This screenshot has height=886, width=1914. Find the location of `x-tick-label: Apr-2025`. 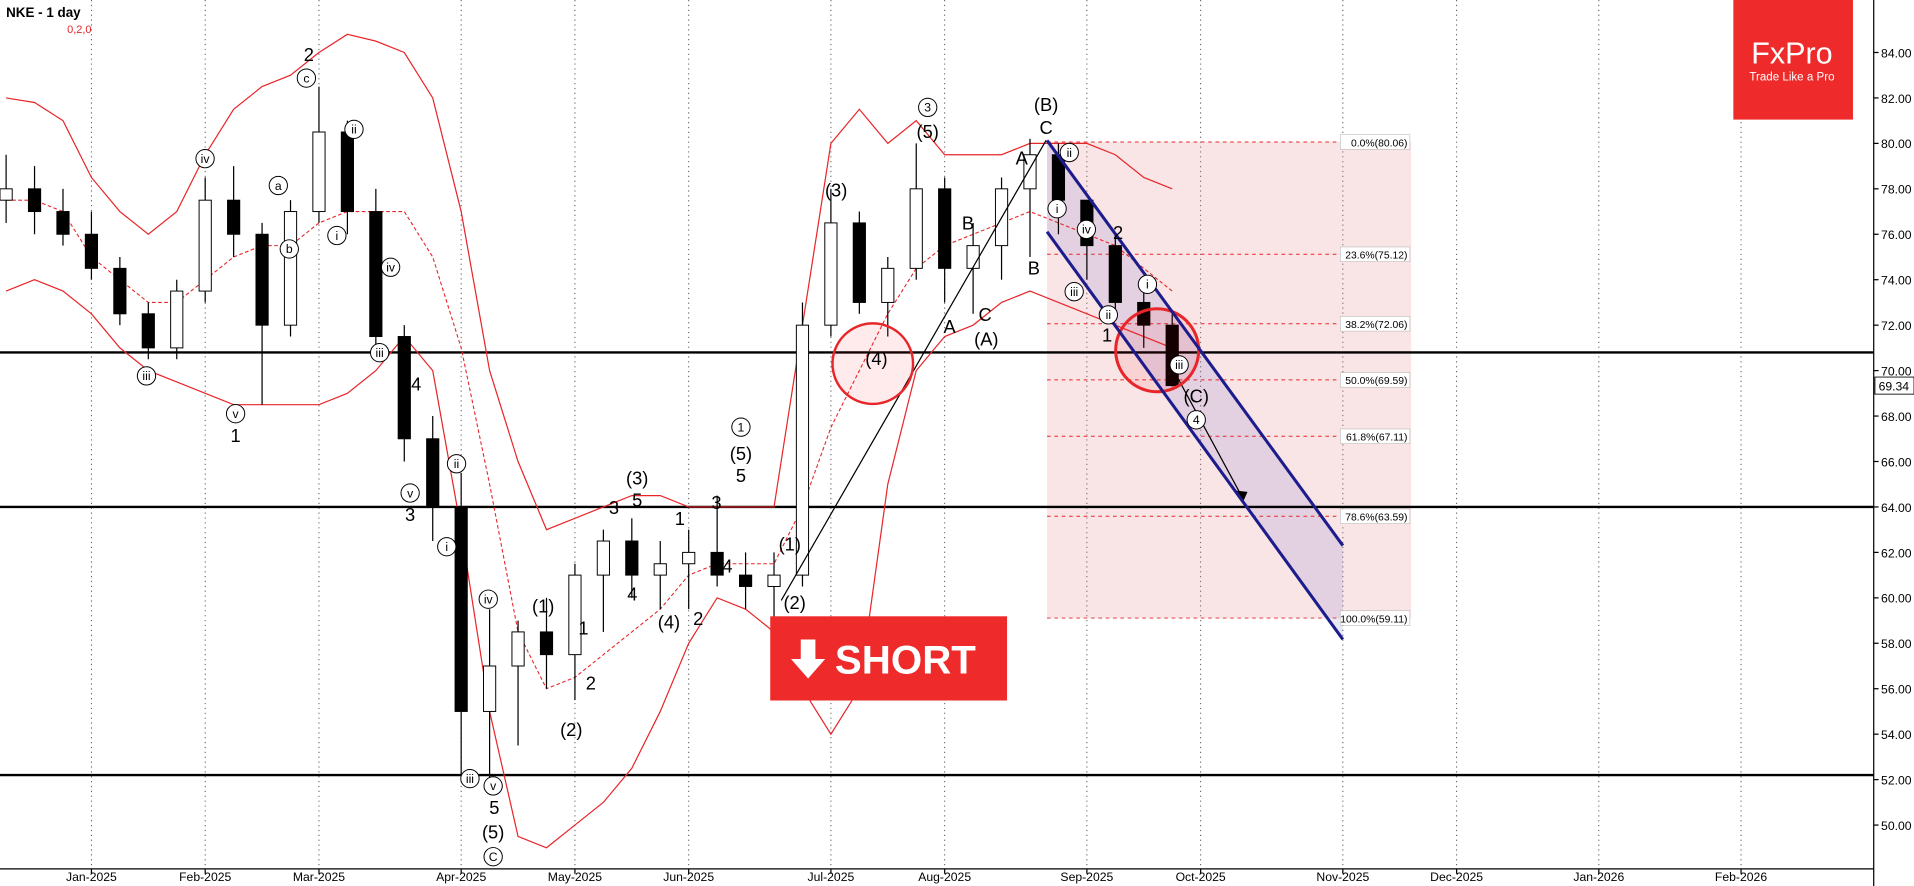

x-tick-label: Apr-2025 is located at coordinates (461, 877).